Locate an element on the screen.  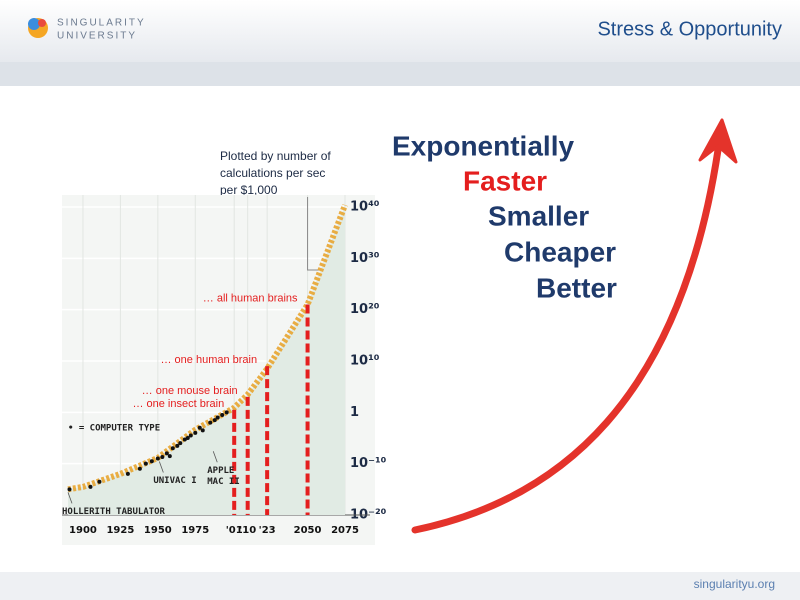
x-tick-label: '01 is located at coordinates (234, 530).